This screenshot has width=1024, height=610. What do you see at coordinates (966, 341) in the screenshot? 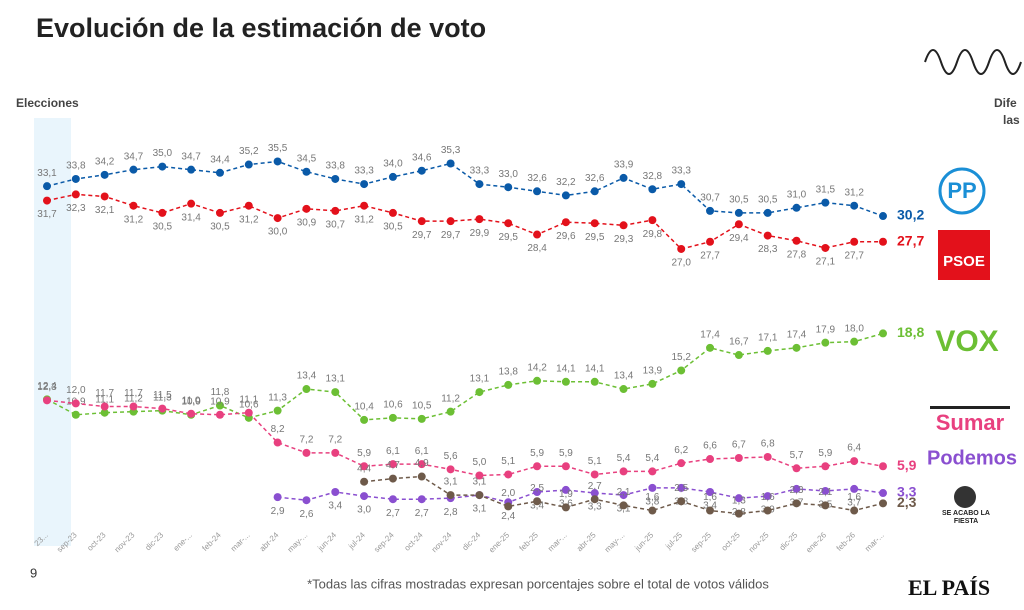
I see `legend-entry: VOX` at bounding box center [966, 341].